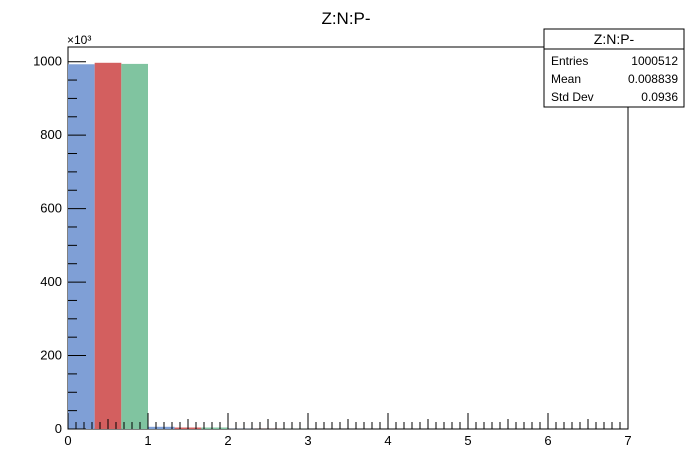 Image resolution: width=698 pixels, height=476 pixels. What do you see at coordinates (47, 61) in the screenshot?
I see `y-tick-label: 1000` at bounding box center [47, 61].